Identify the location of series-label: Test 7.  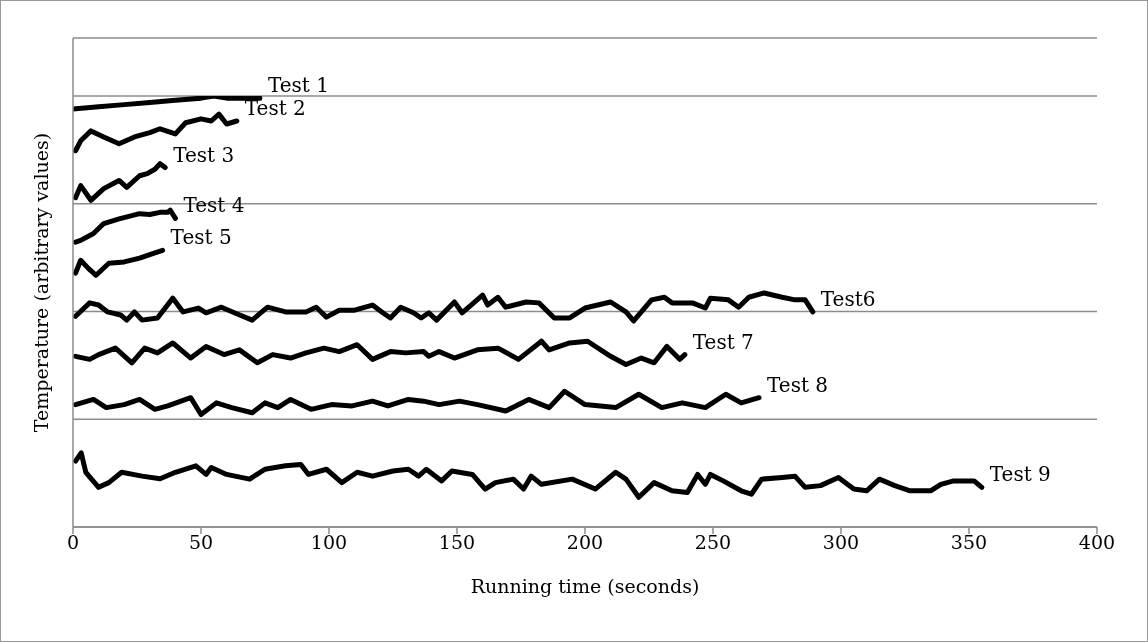
(723, 341).